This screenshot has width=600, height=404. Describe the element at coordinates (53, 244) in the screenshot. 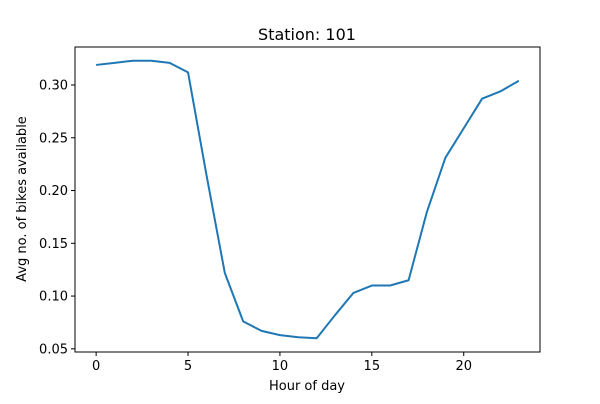

I see `y-tick-label: 0.15` at that location.